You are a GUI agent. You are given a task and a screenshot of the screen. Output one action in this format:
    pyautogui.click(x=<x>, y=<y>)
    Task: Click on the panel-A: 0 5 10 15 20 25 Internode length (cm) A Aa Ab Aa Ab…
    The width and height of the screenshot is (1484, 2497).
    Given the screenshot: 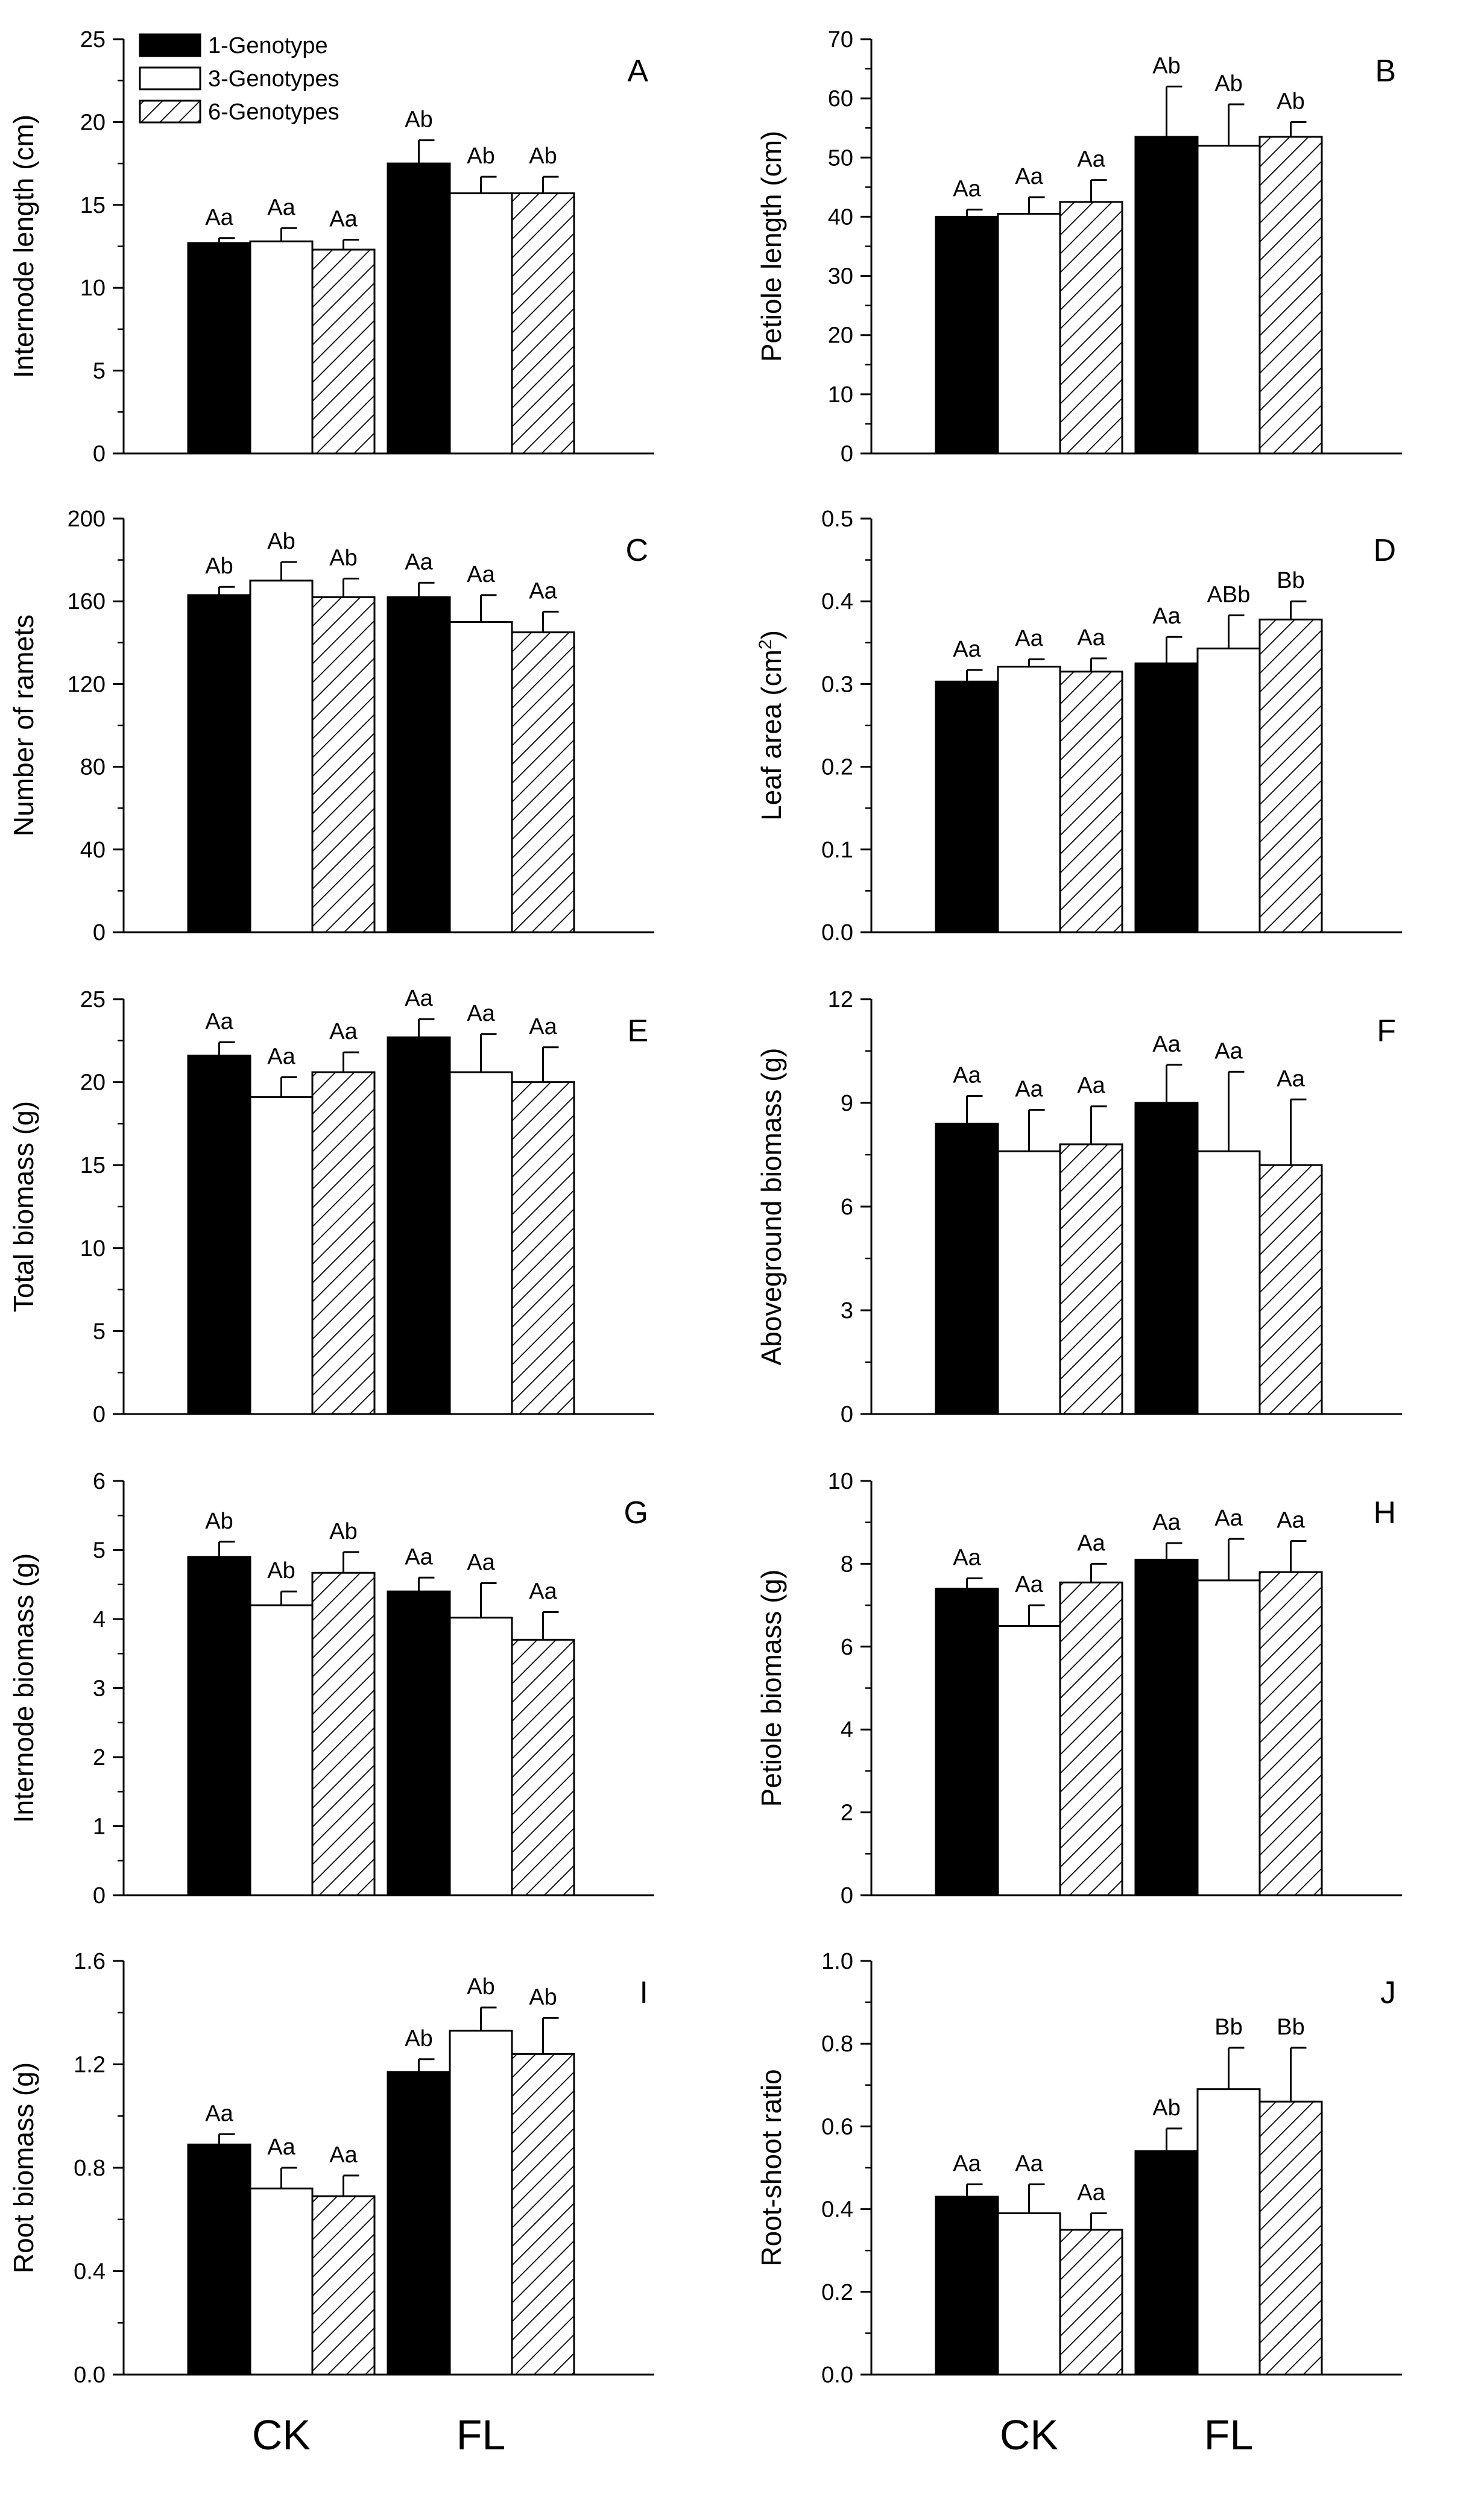 What is the action you would take?
    pyautogui.click(x=331, y=247)
    